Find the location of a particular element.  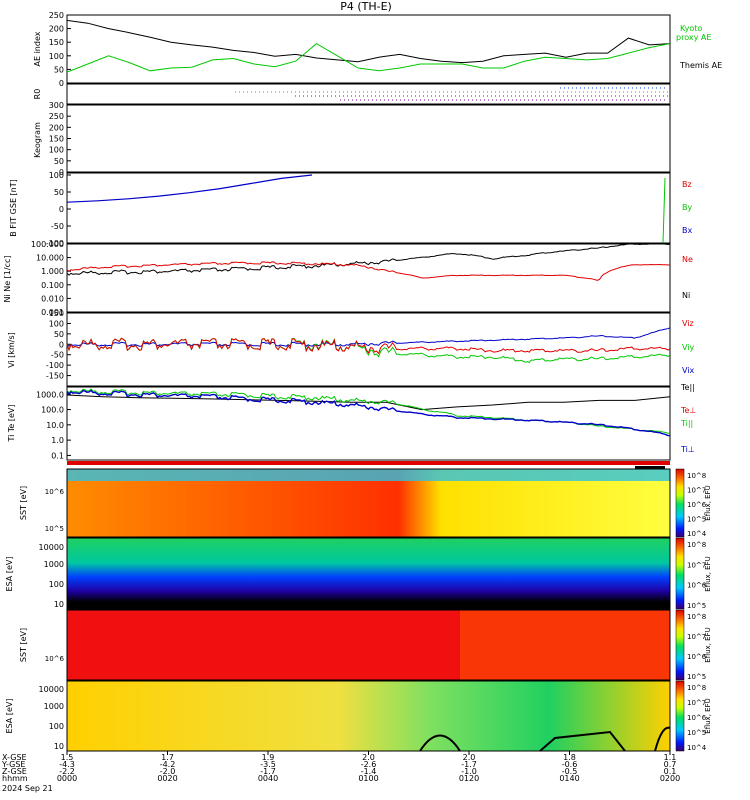

t-tick-0: 1000.0 is located at coordinates (50, 394).